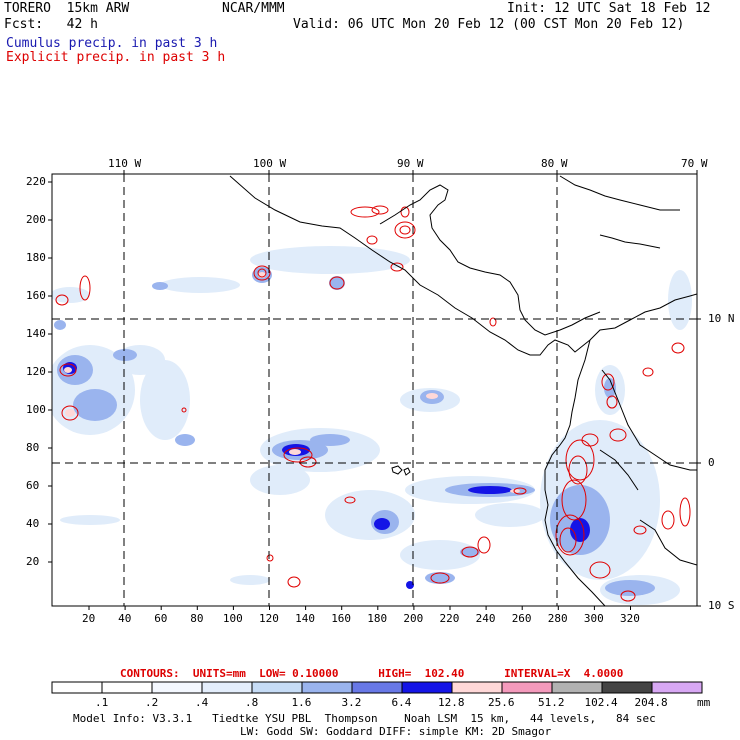  What do you see at coordinates (721, 318) in the screenshot?
I see `right-lat-label: 10 N` at bounding box center [721, 318].